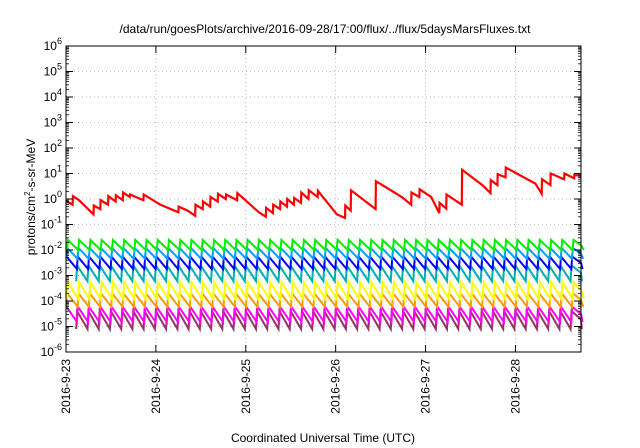 This screenshot has width=640, height=448. I want to click on y-tick-label: 10², so click(53, 146).